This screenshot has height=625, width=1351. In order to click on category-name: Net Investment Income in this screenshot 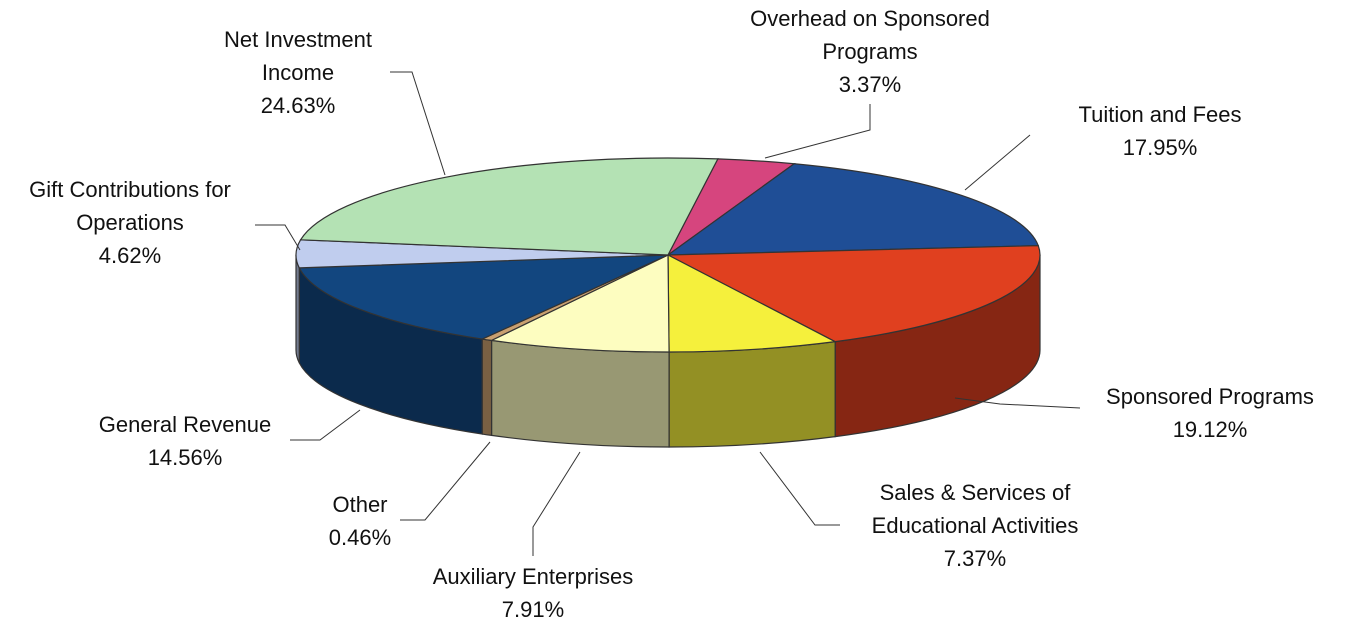, I will do `click(298, 56)`.